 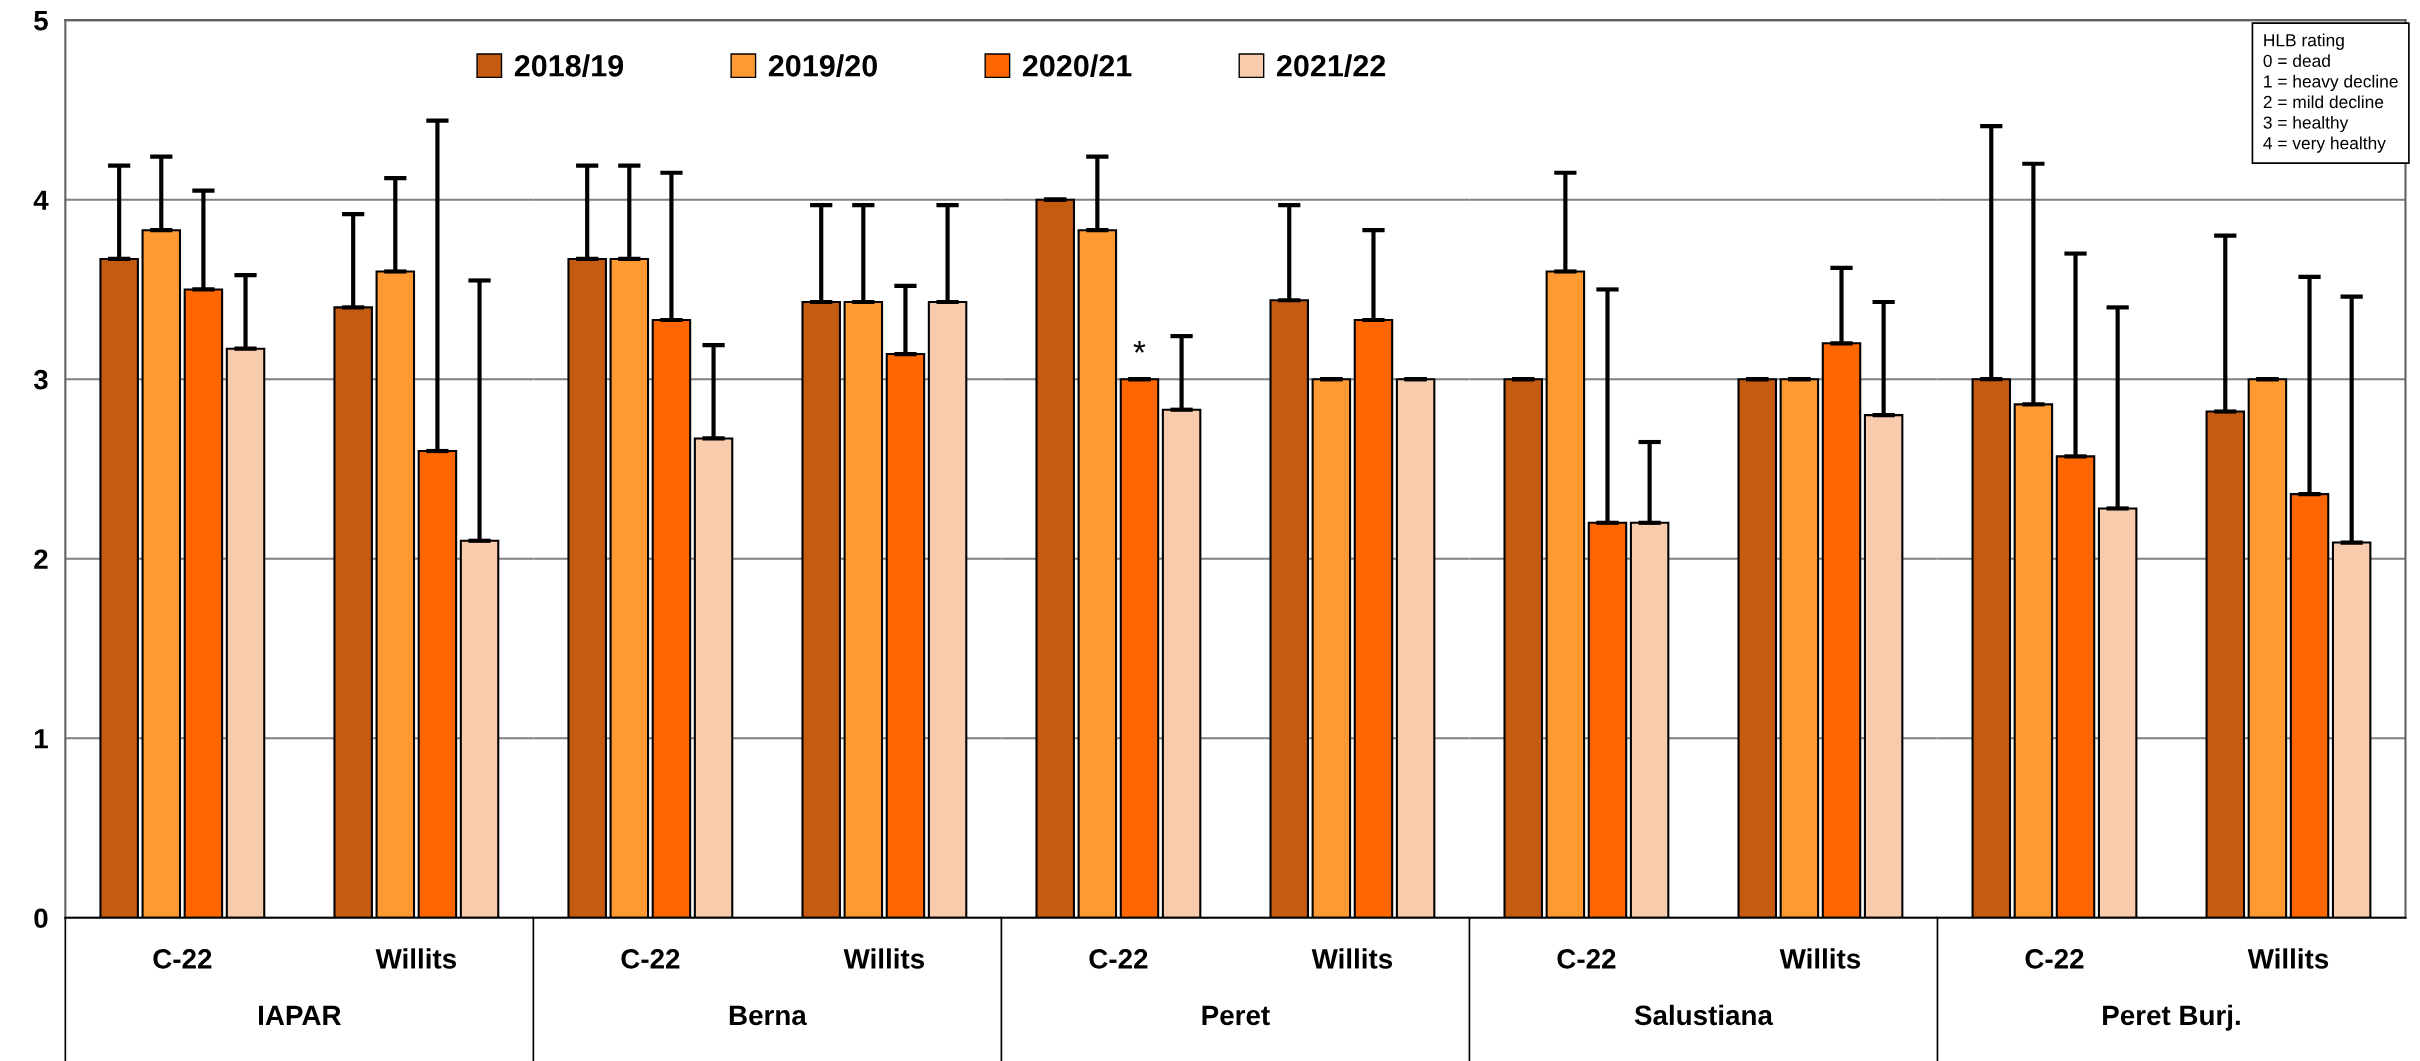 What do you see at coordinates (41, 739) in the screenshot?
I see `y-tick-label: 1` at bounding box center [41, 739].